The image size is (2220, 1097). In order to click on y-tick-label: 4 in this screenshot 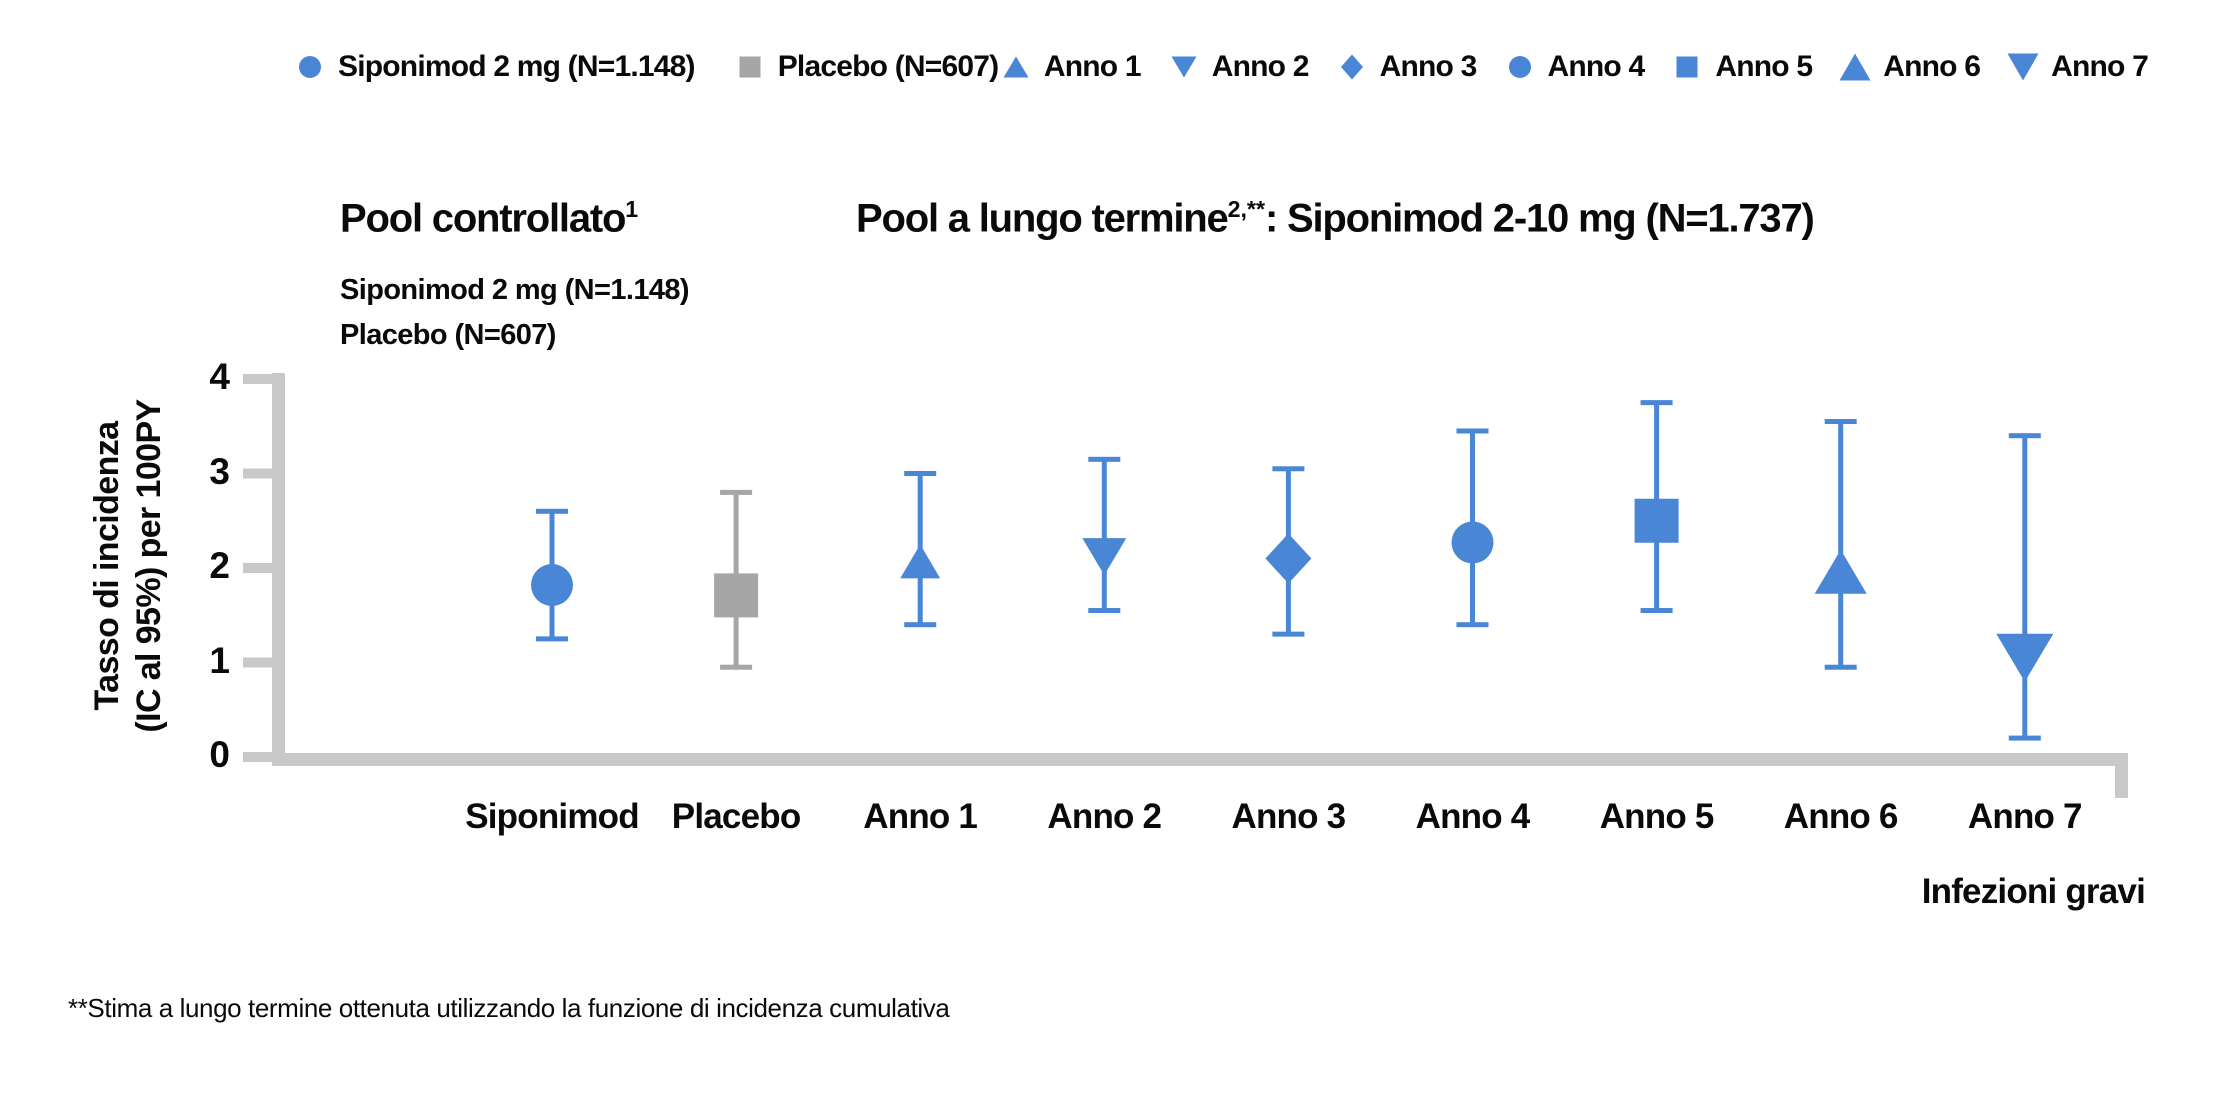, I will do `click(219, 376)`.